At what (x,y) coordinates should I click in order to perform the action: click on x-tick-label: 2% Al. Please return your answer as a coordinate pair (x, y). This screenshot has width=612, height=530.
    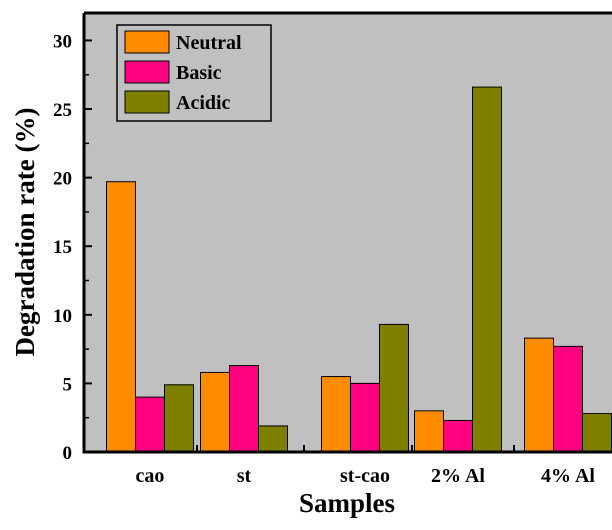
    Looking at the image, I should click on (458, 476).